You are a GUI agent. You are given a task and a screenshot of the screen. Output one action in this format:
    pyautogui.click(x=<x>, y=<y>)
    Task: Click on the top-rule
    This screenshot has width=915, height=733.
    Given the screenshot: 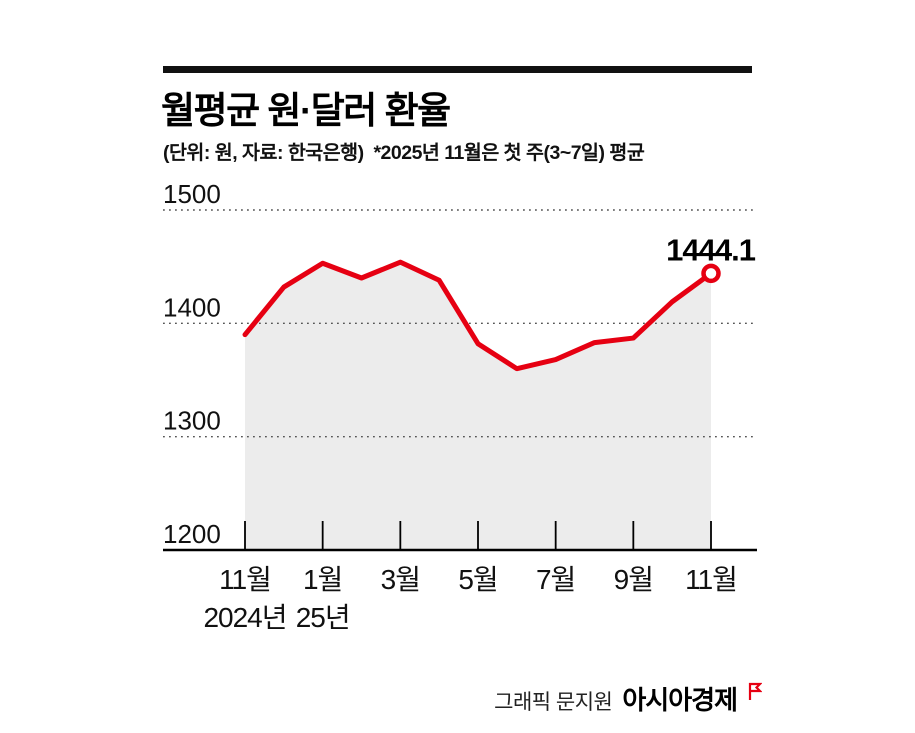 What is the action you would take?
    pyautogui.click(x=457, y=69)
    